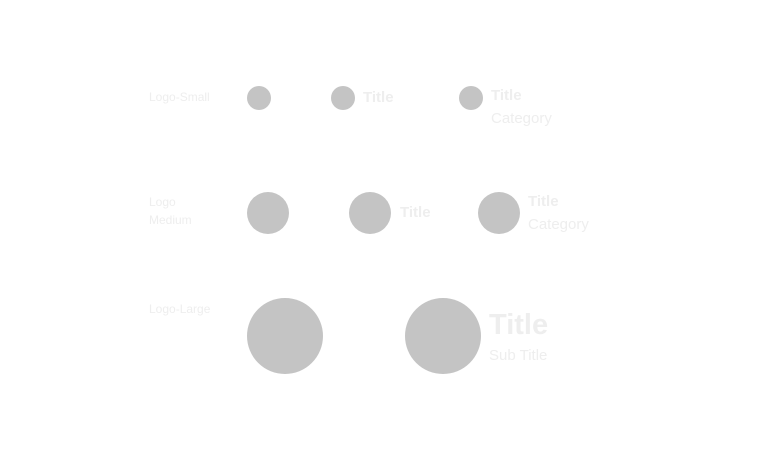  Describe the element at coordinates (179, 97) in the screenshot. I see `row-label-logo-small: Logo-Small` at that location.